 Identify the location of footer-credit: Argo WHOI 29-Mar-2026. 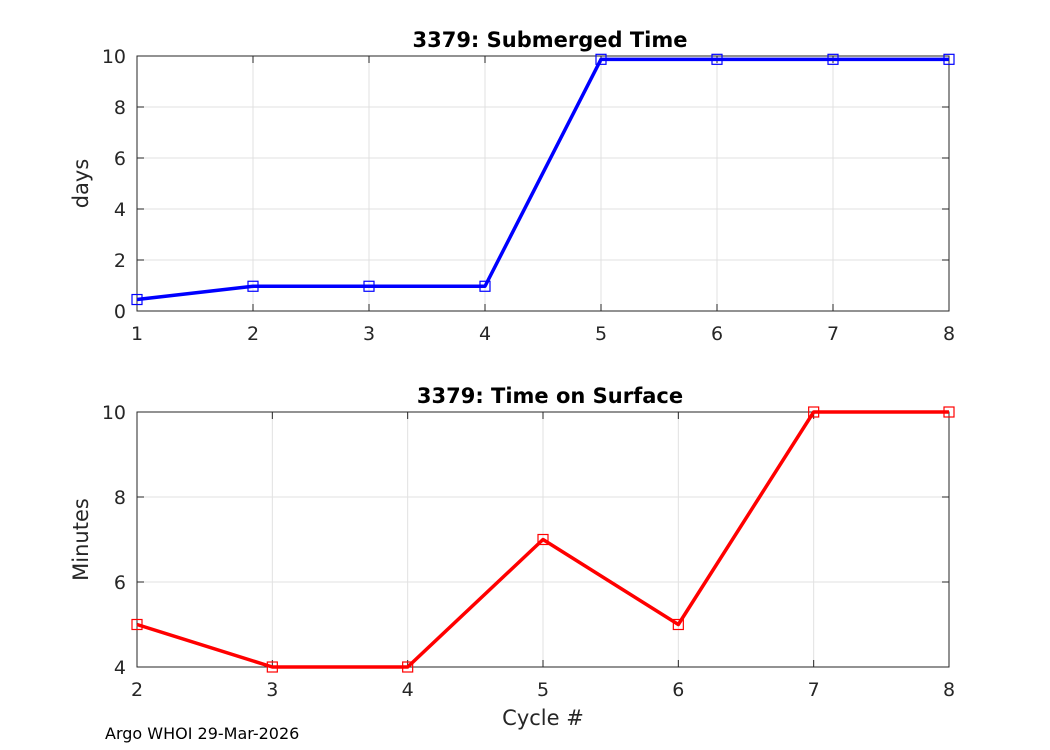
(202, 733).